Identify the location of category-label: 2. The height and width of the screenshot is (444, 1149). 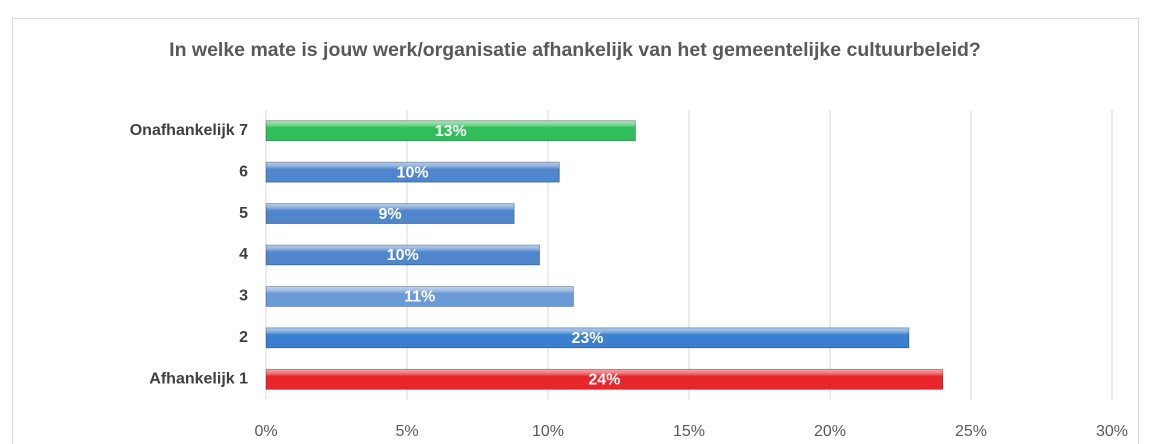
(243, 337).